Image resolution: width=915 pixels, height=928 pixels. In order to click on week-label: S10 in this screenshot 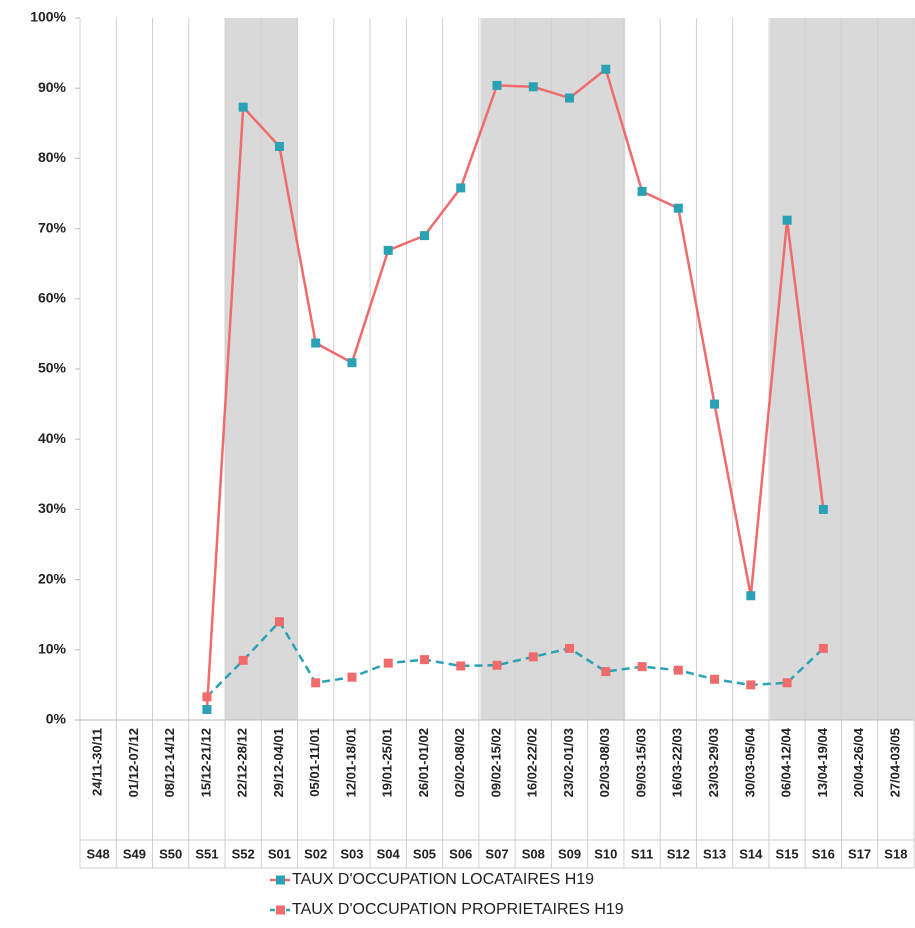, I will do `click(605, 853)`.